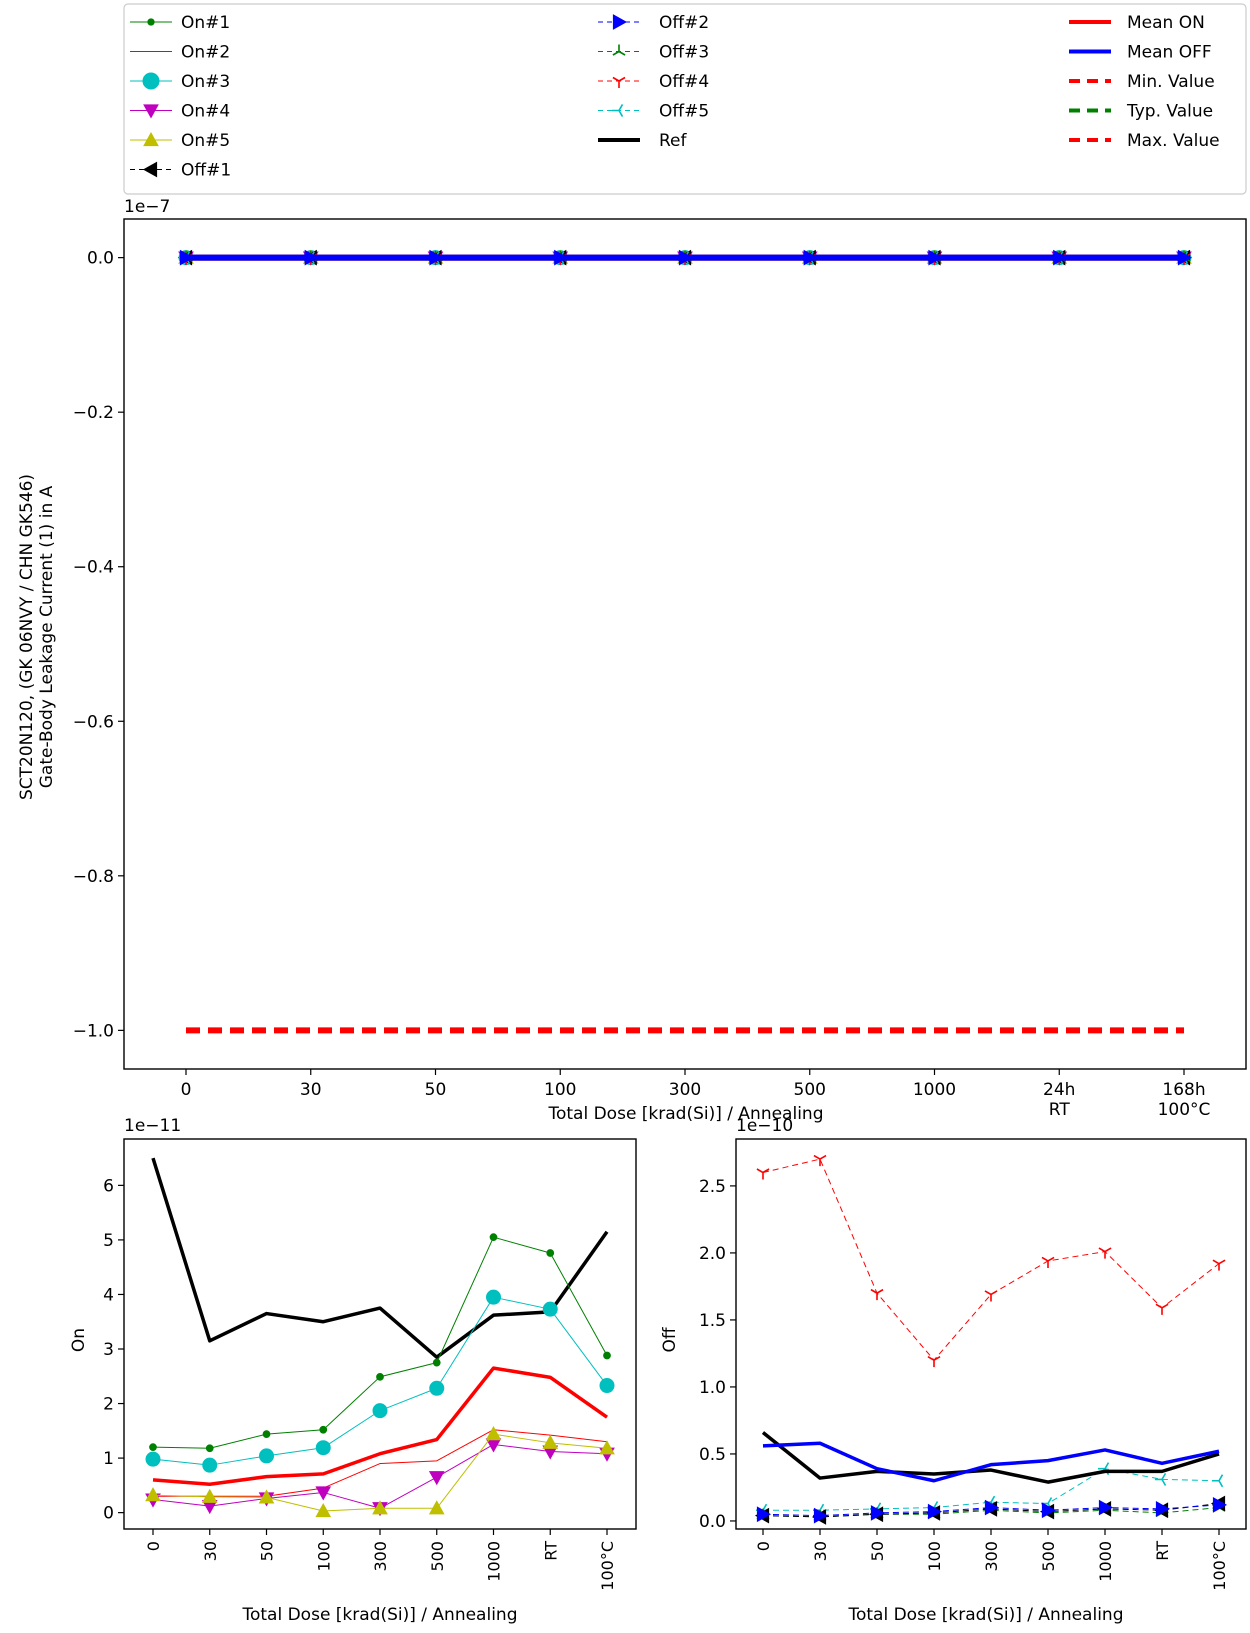  I want to click on main-x-tick-label: 300, so click(685, 1090).